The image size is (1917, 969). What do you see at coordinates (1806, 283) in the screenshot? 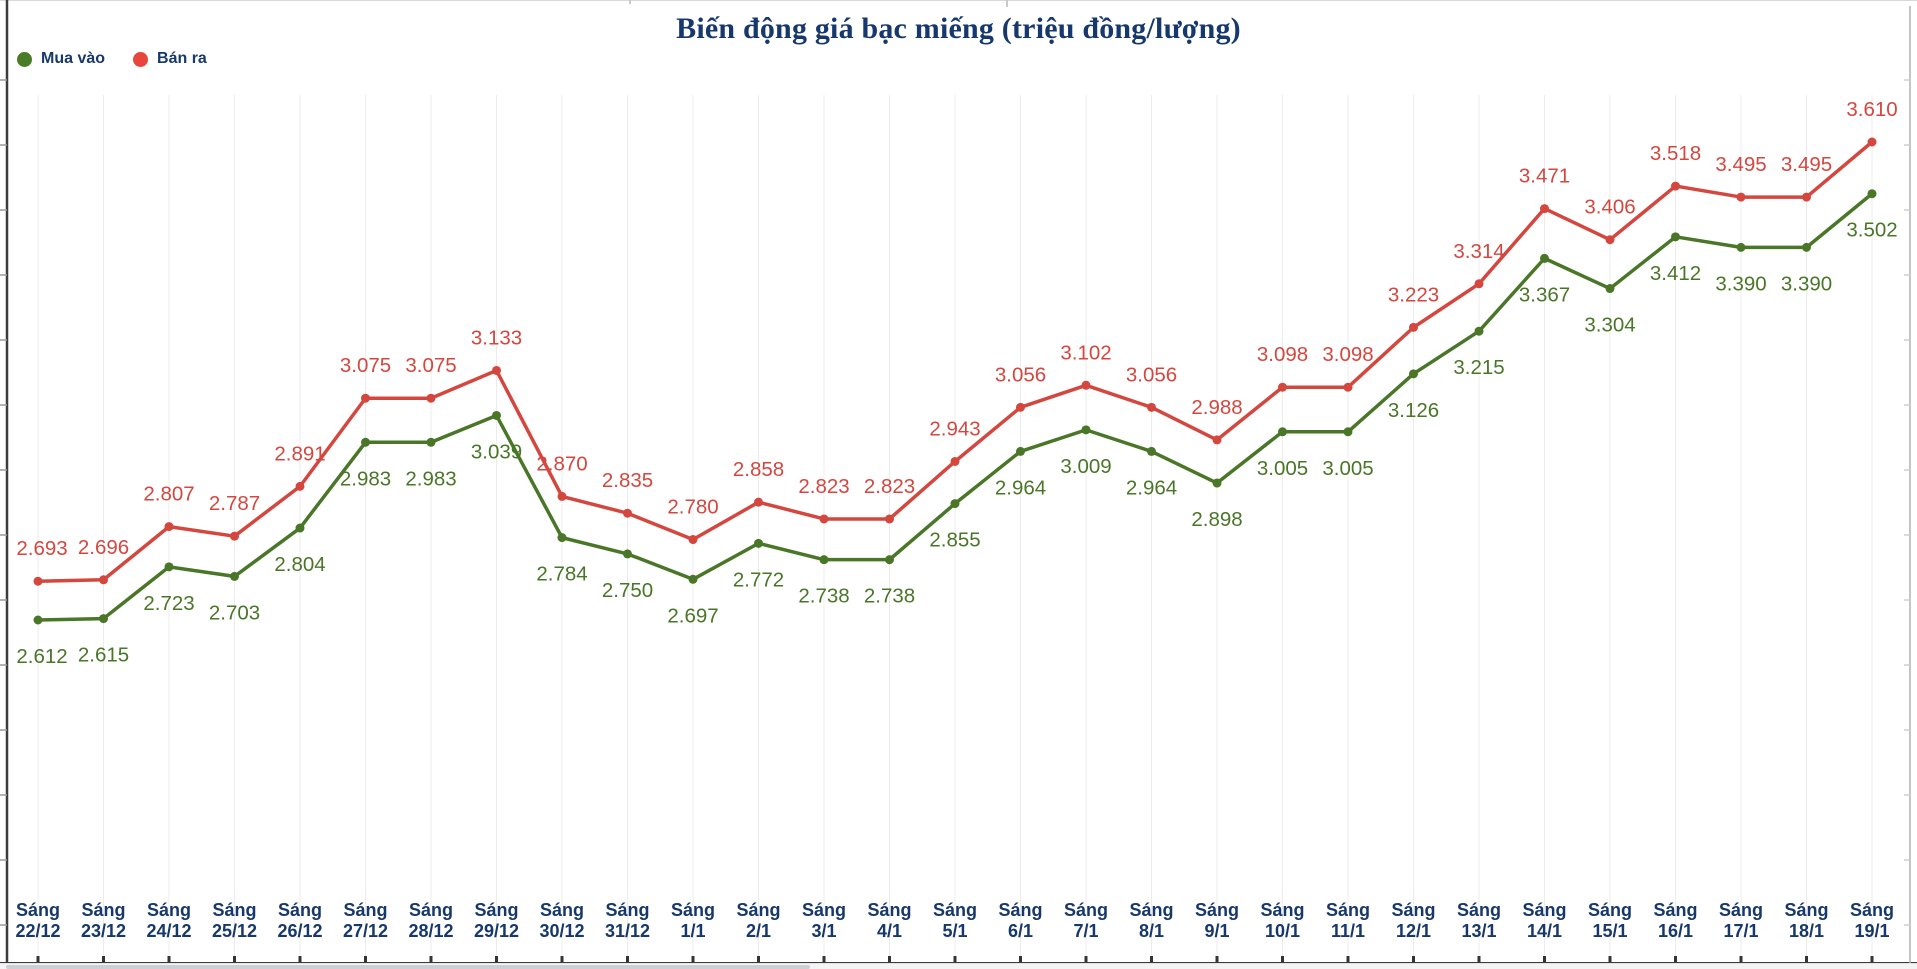
I see `data-label: 3.390` at bounding box center [1806, 283].